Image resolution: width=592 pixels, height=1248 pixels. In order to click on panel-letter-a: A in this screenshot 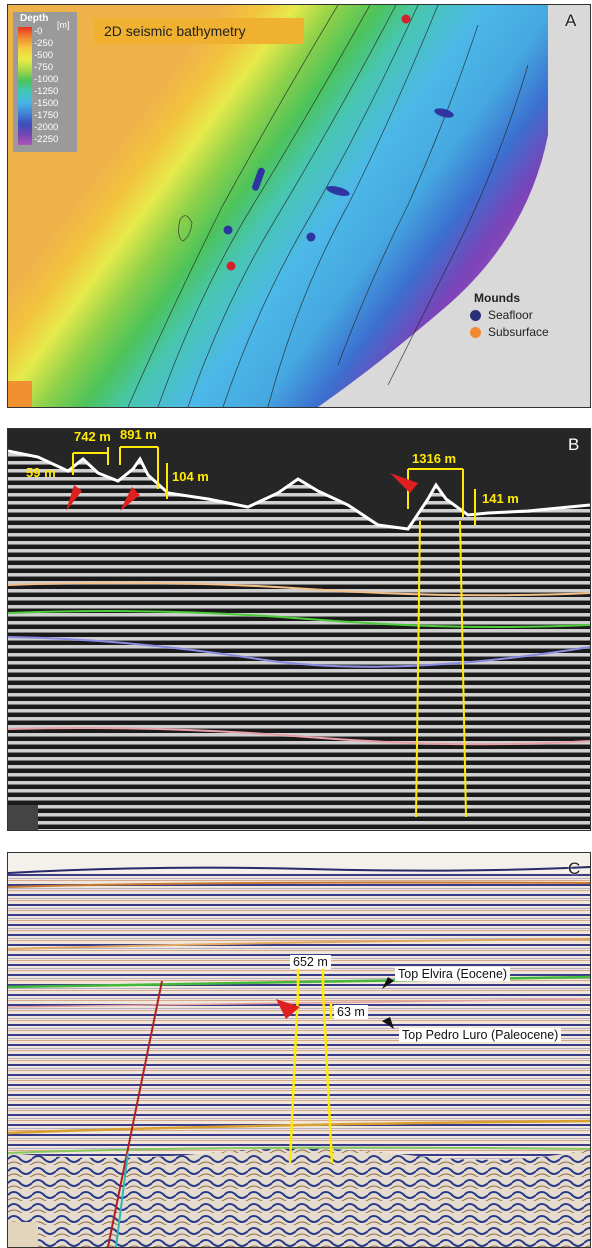, I will do `click(571, 20)`.